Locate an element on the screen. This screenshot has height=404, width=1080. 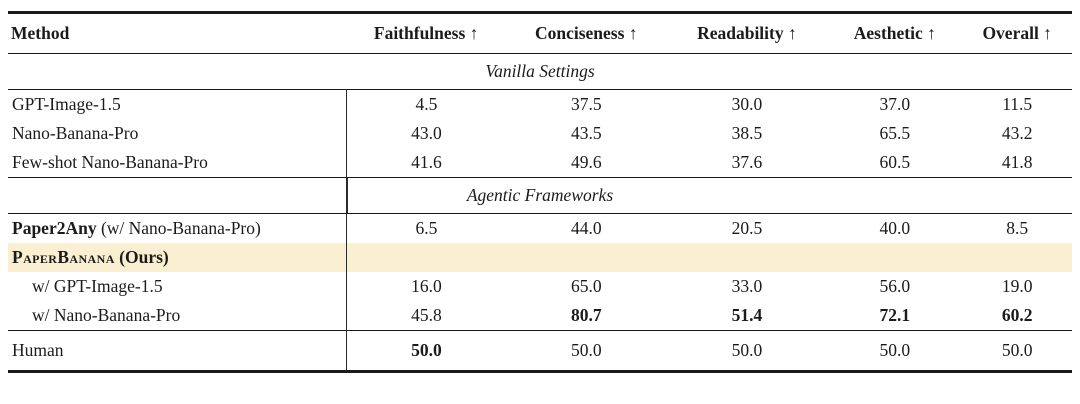
value-cell: 41.8 is located at coordinates (1017, 162).